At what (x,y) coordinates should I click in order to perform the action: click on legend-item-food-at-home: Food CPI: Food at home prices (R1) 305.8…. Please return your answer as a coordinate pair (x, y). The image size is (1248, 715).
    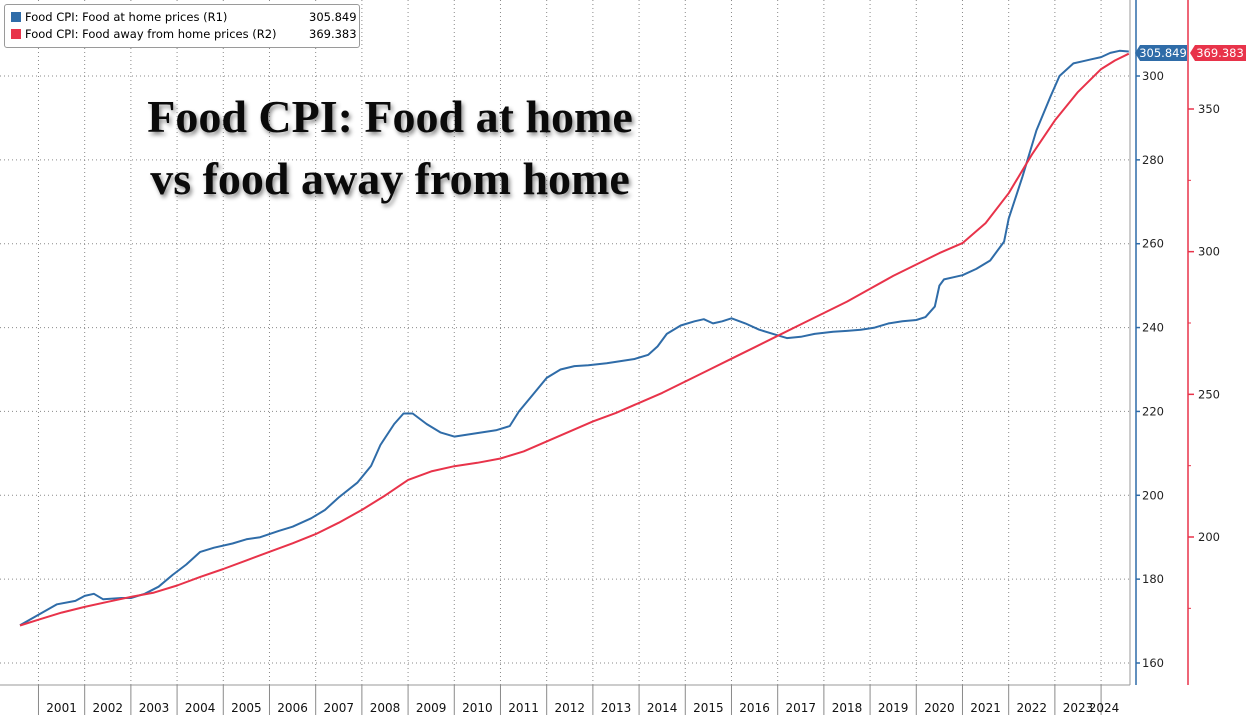
    Looking at the image, I should click on (184, 17).